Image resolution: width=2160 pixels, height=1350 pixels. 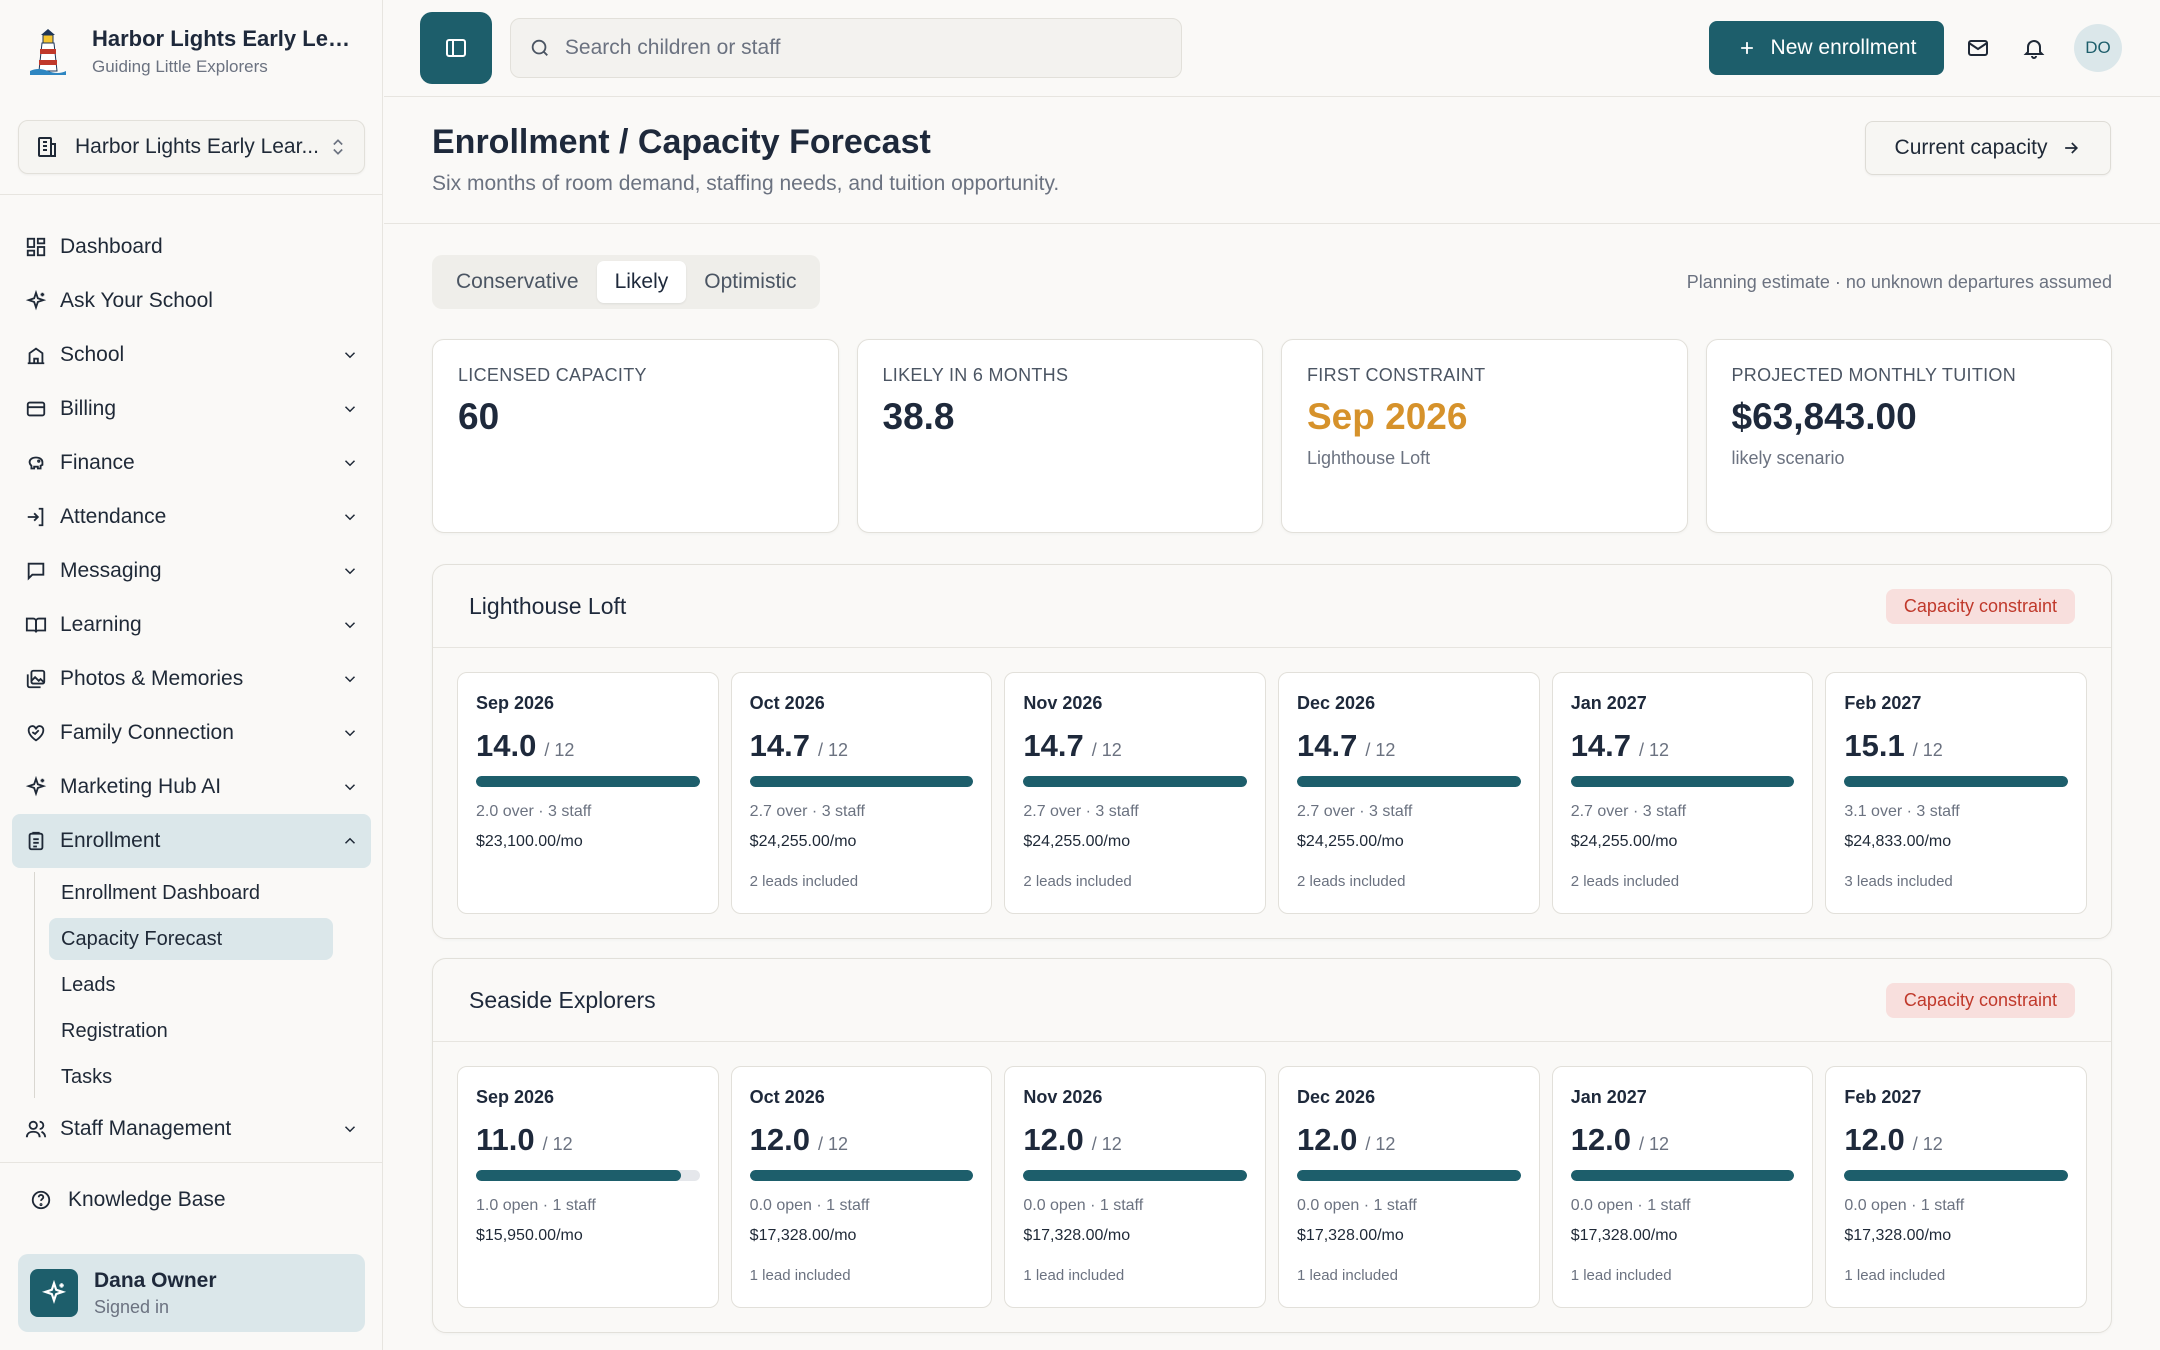 I want to click on user-card: Dana Owner Signed in, so click(x=191, y=1293).